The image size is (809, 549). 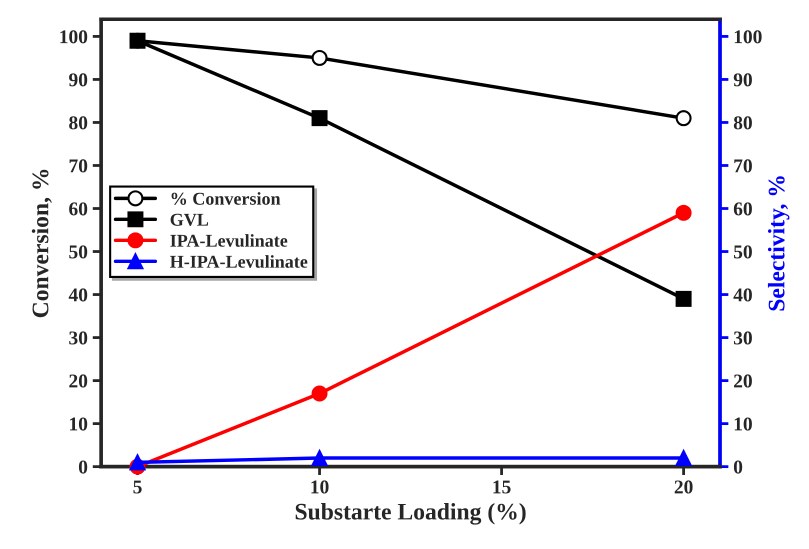 What do you see at coordinates (748, 37) in the screenshot?
I see `y2-tick-label: 100` at bounding box center [748, 37].